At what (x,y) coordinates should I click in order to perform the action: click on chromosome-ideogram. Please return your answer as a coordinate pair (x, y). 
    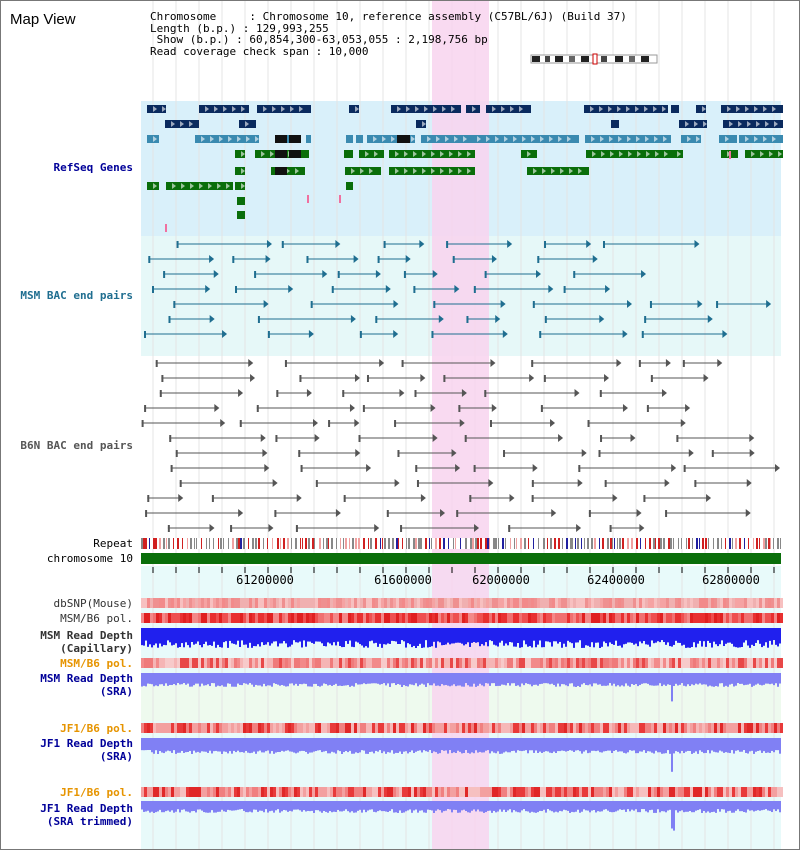
    Looking at the image, I should click on (595, 59).